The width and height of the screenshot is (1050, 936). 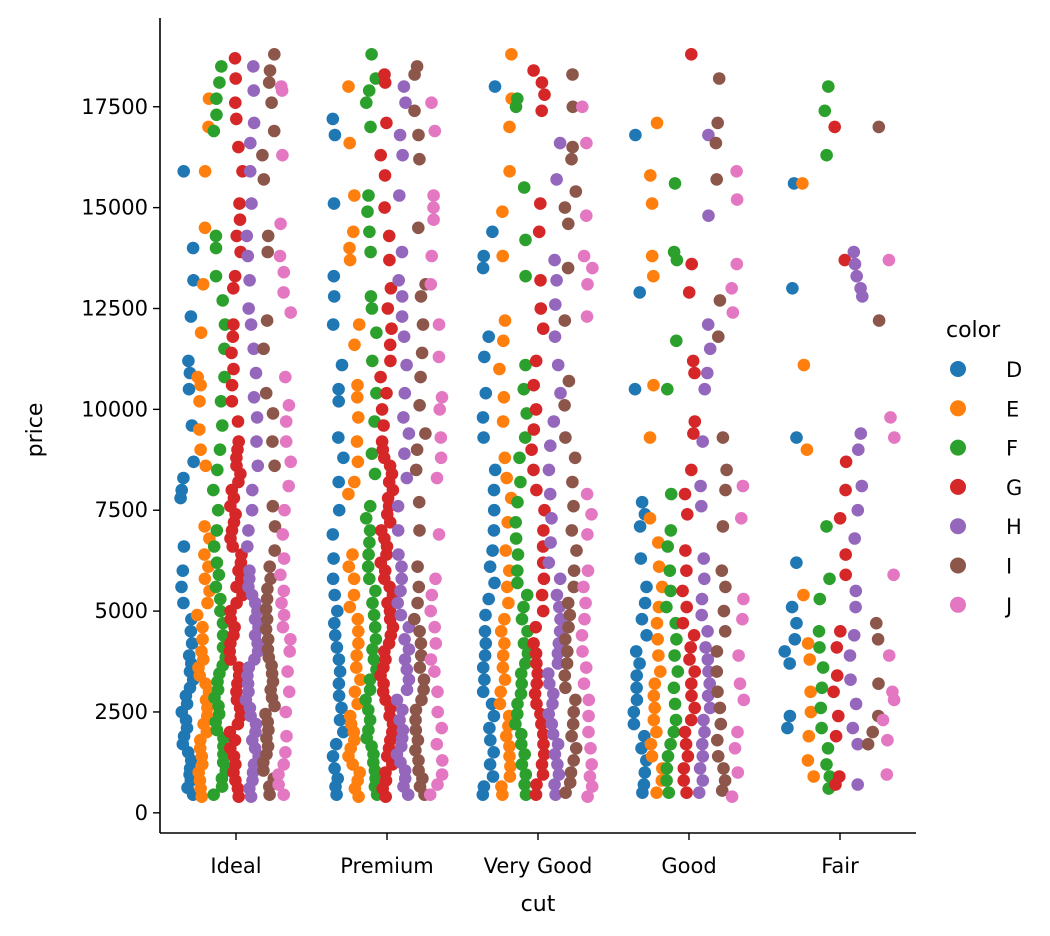 What do you see at coordinates (538, 904) in the screenshot?
I see `x-axis-label: cut` at bounding box center [538, 904].